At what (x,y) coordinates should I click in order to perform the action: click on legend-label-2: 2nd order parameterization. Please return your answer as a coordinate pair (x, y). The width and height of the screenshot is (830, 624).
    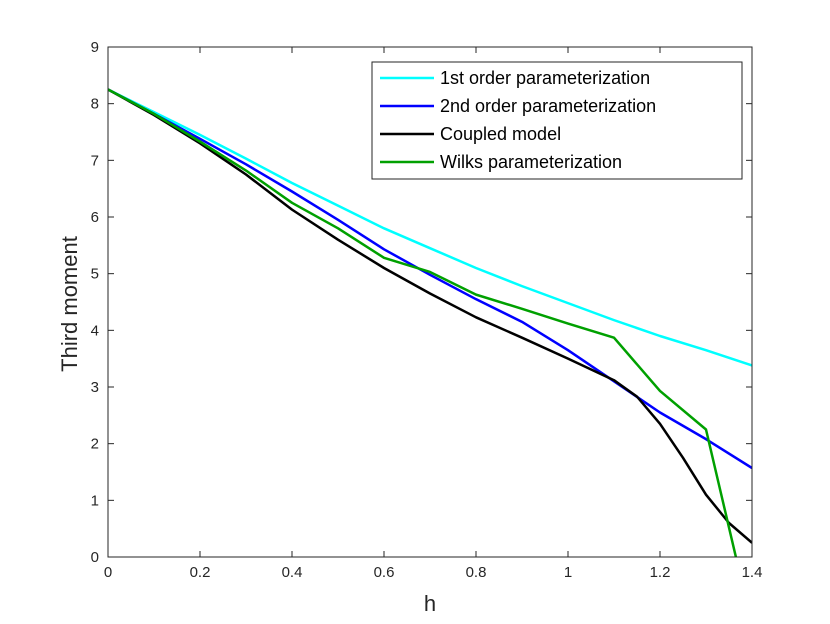
    Looking at the image, I should click on (548, 106).